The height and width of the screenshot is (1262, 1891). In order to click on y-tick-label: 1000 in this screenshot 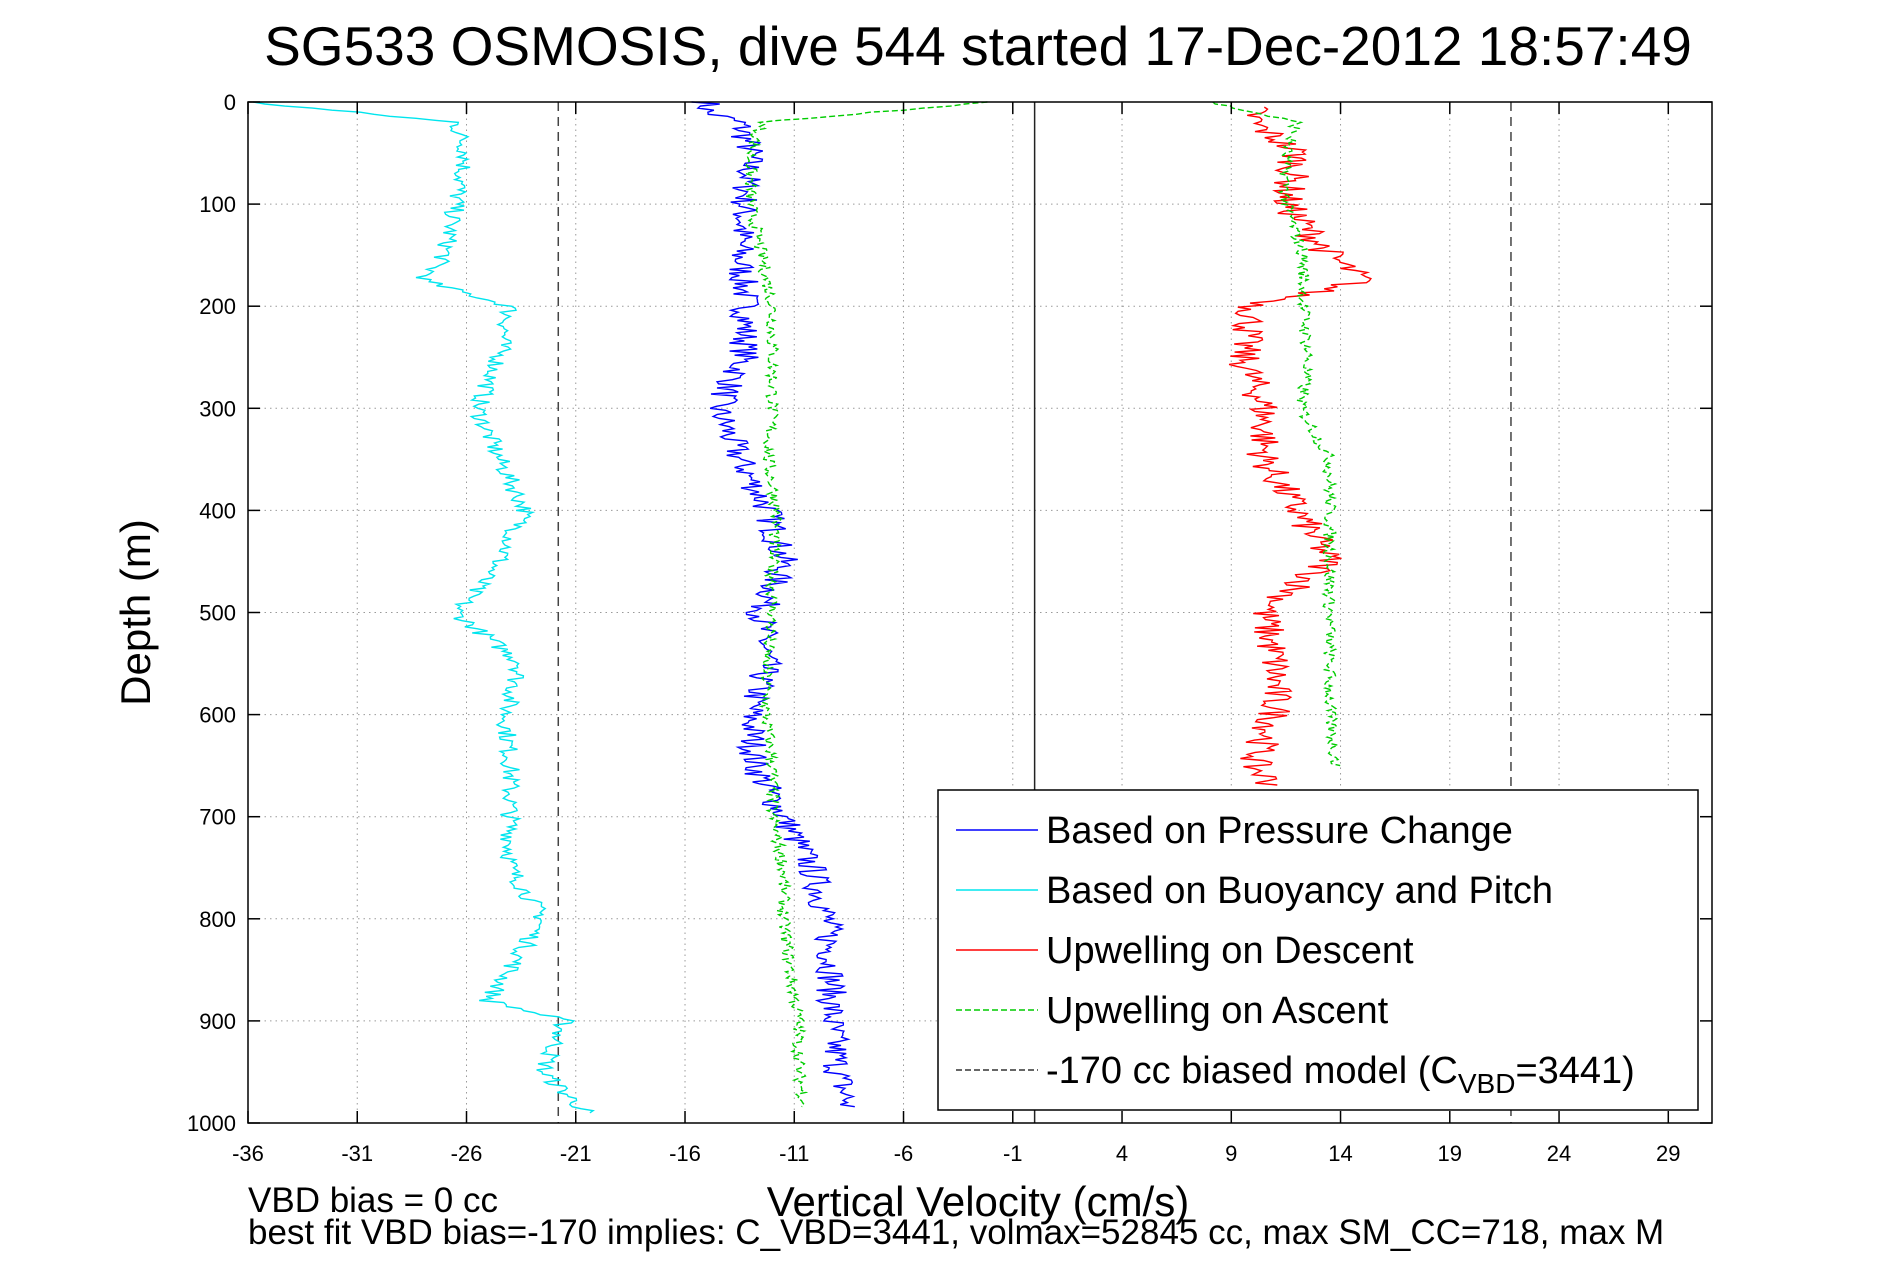, I will do `click(211, 1123)`.